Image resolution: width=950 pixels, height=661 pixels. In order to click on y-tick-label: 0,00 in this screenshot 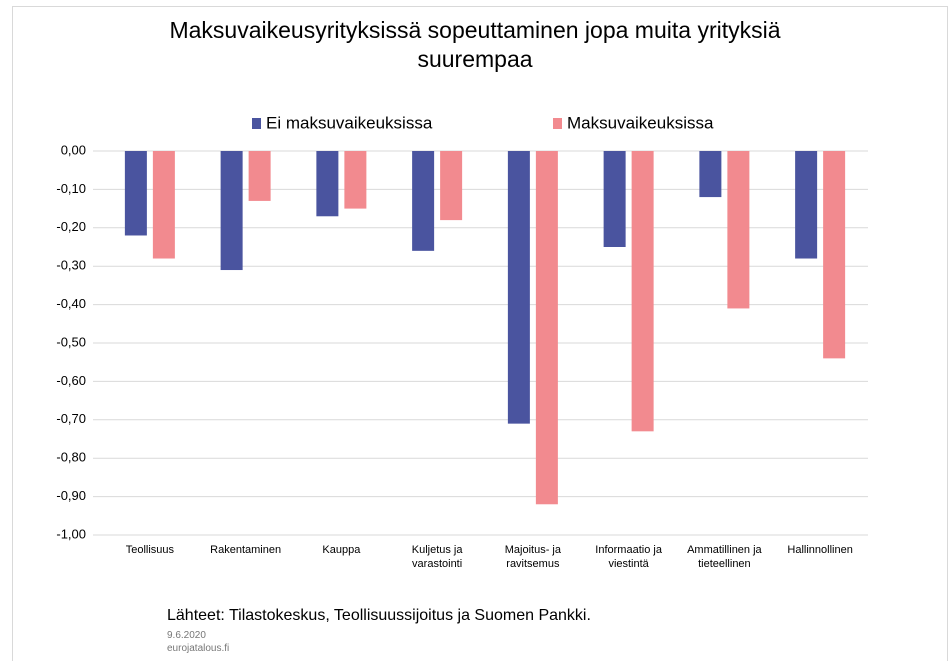, I will do `click(73, 149)`.